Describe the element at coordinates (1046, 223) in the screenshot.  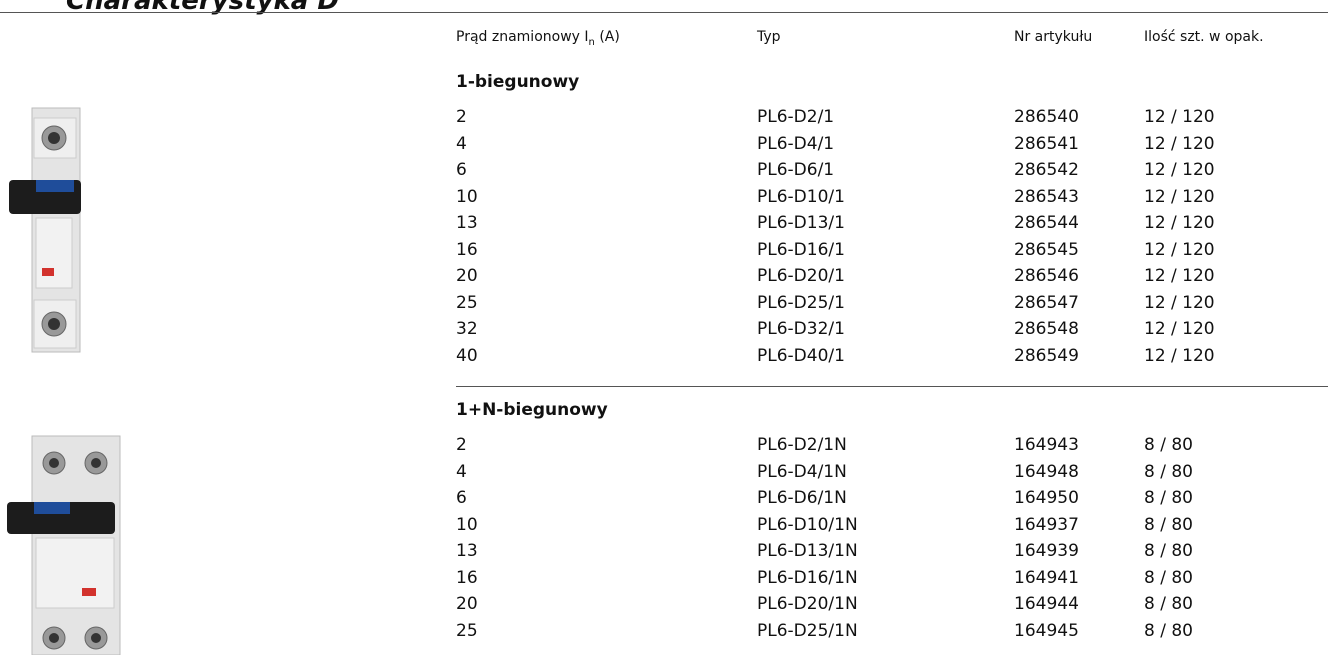
I see `table-cell: 286544` at that location.